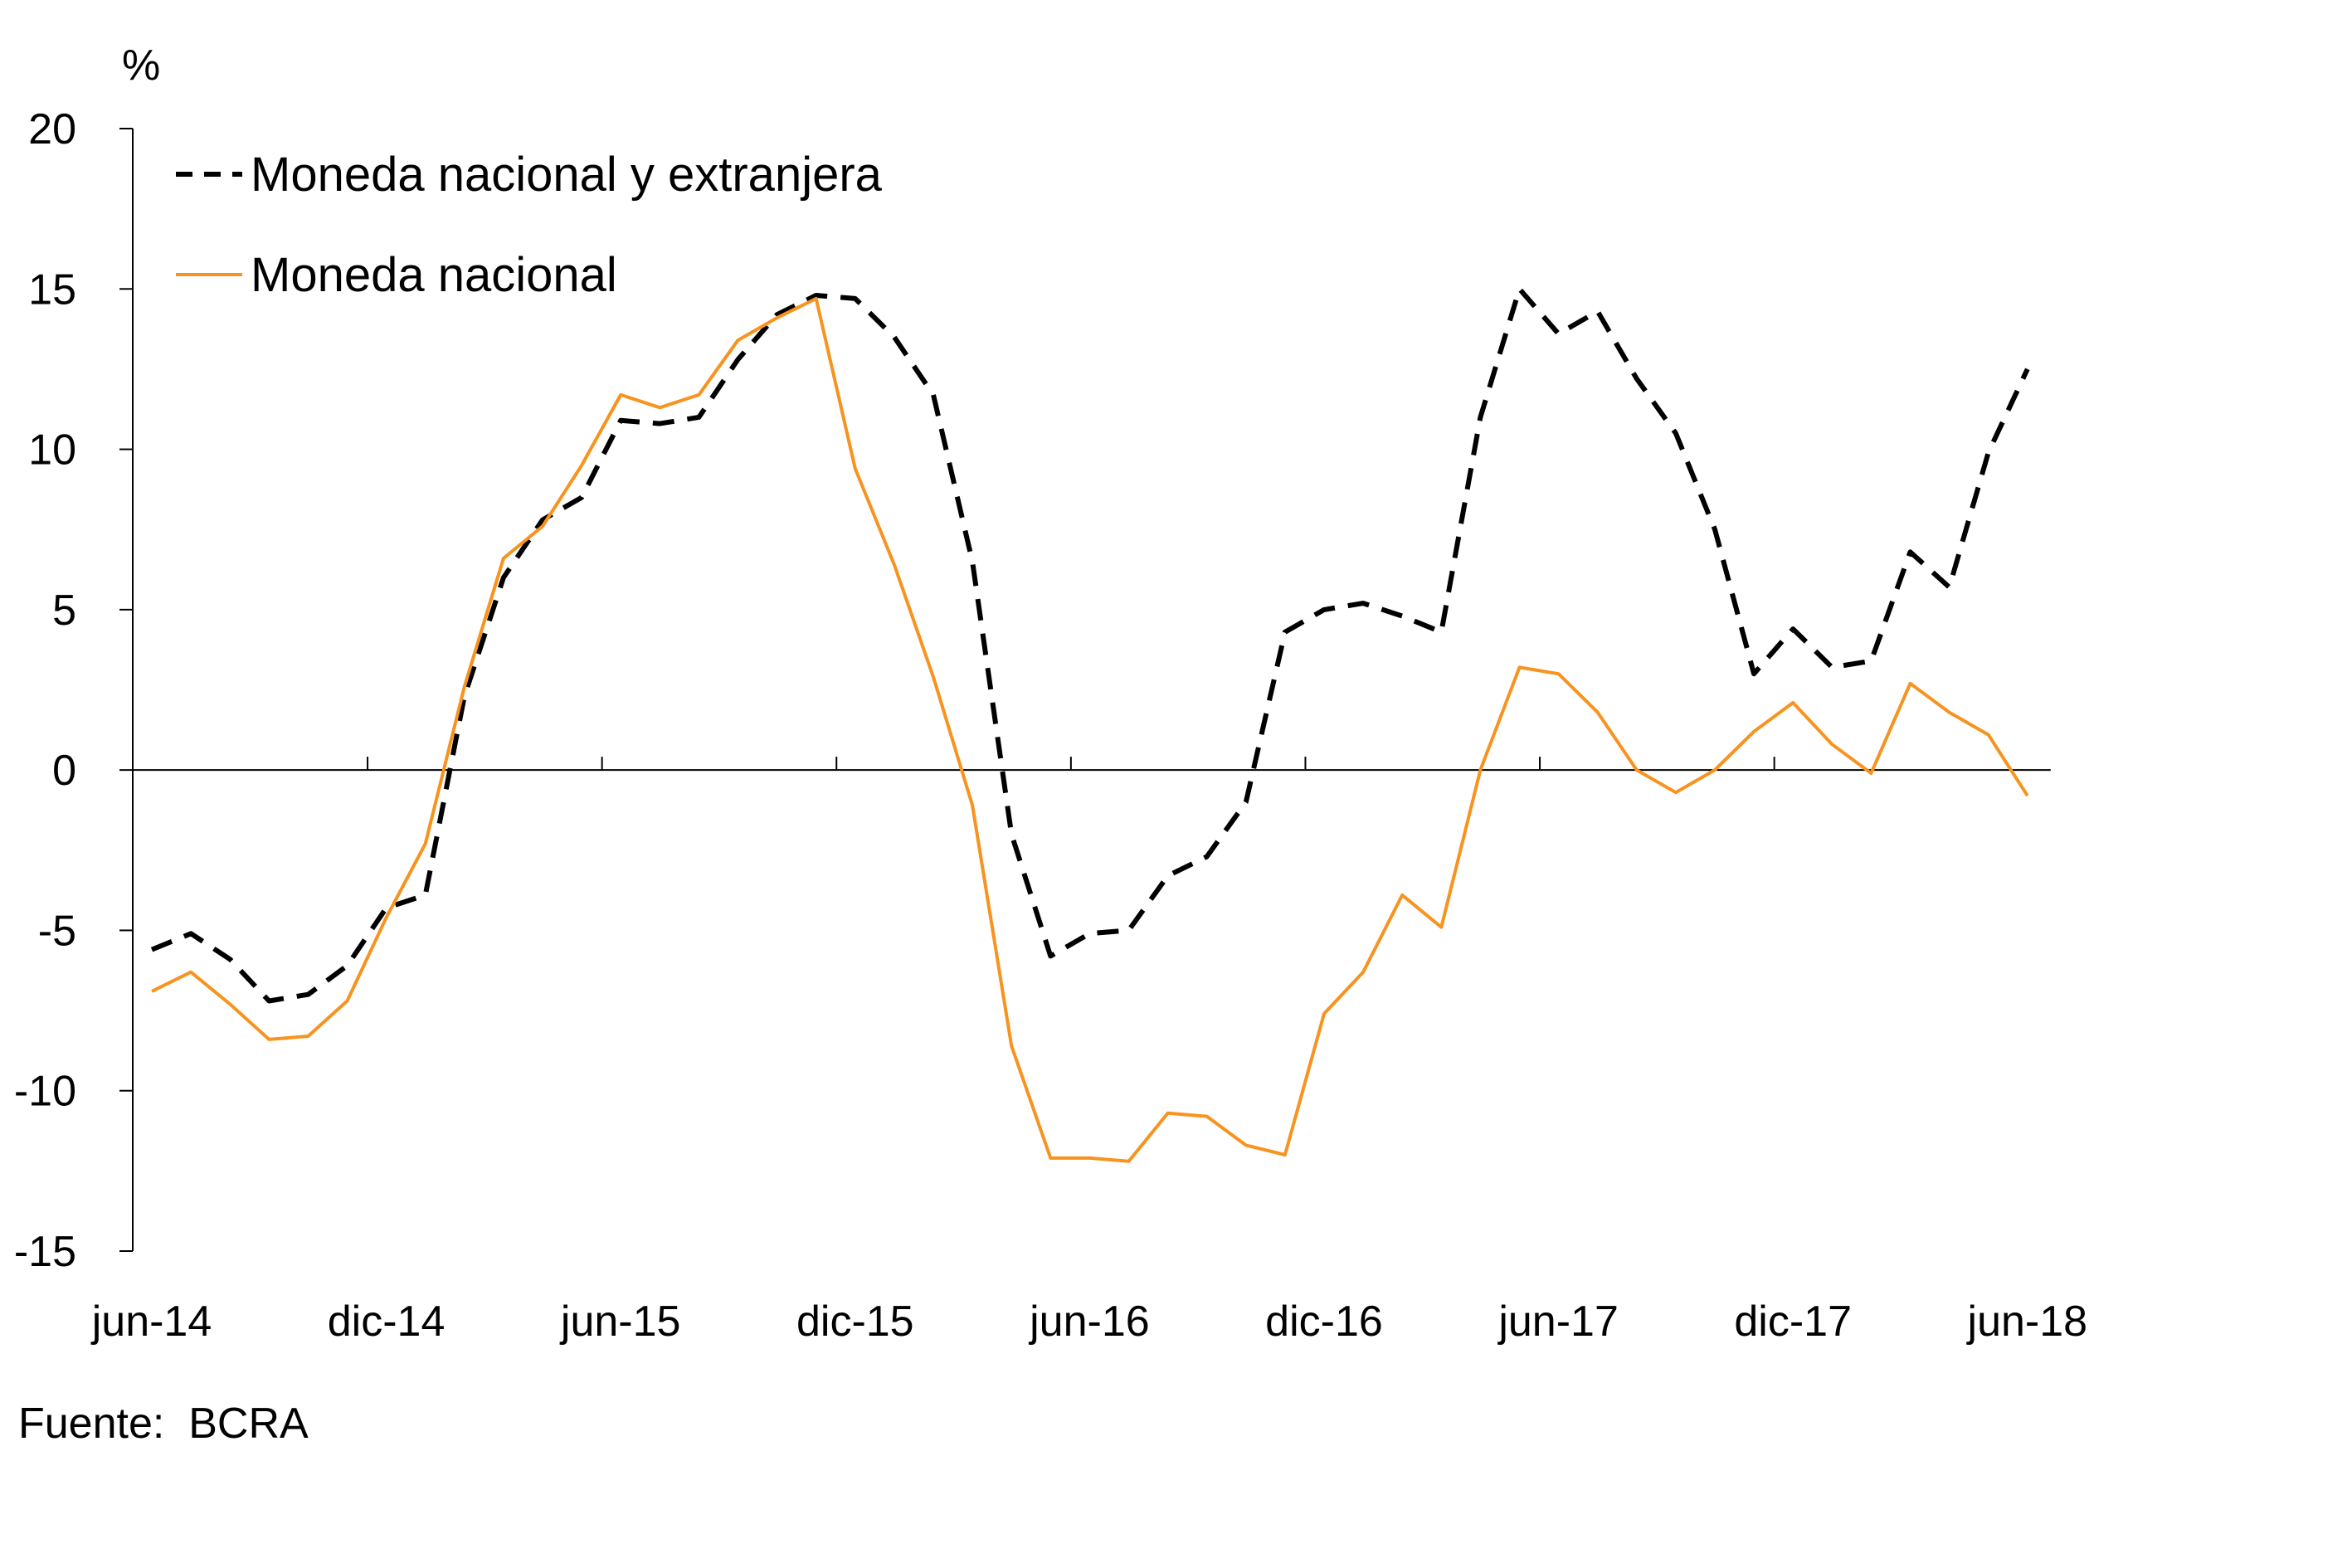  What do you see at coordinates (141, 65) in the screenshot?
I see `y-axis-unit-label: %` at bounding box center [141, 65].